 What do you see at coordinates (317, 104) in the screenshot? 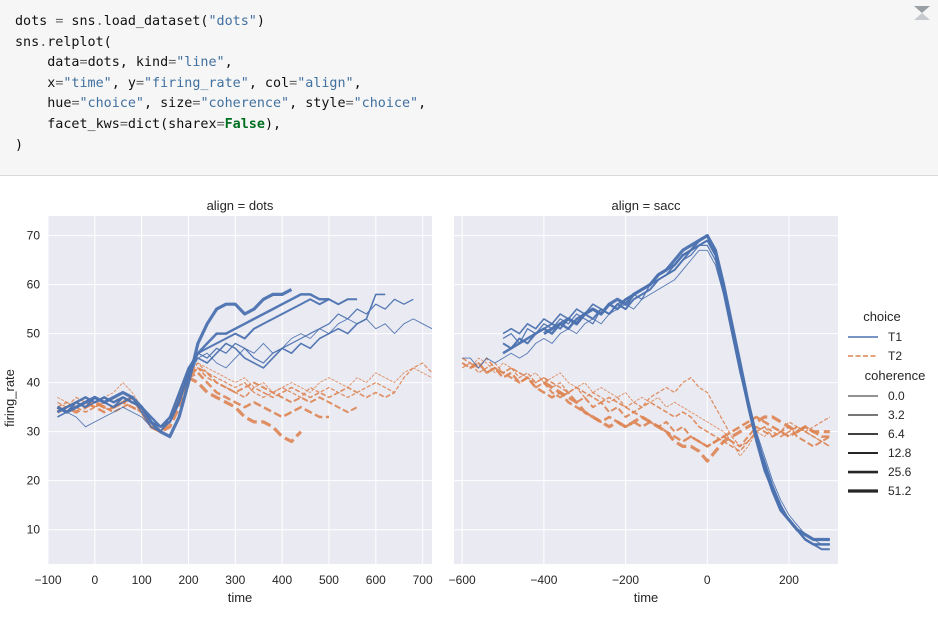
I see `code-token: , style` at bounding box center [317, 104].